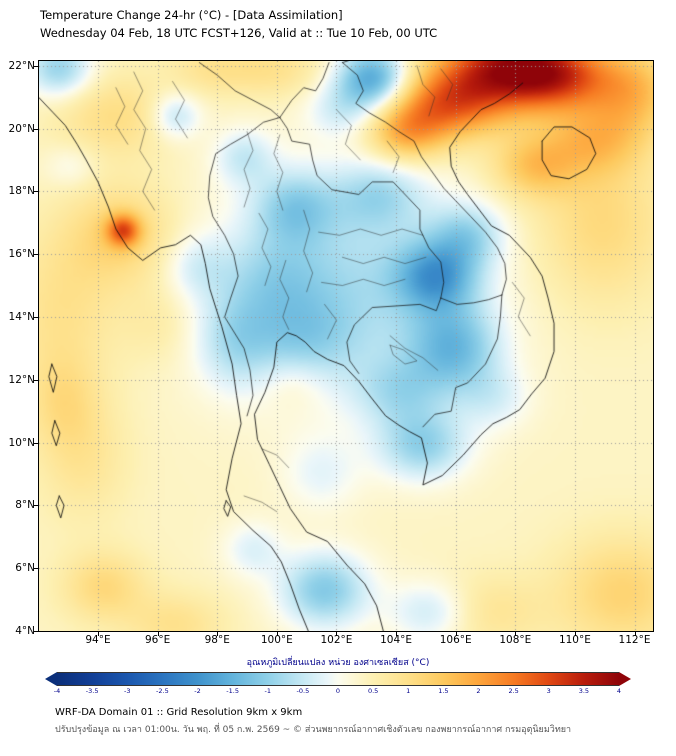 The image size is (676, 756). What do you see at coordinates (513, 691) in the screenshot?
I see `colorbar-tick-label: 2.5` at bounding box center [513, 691].